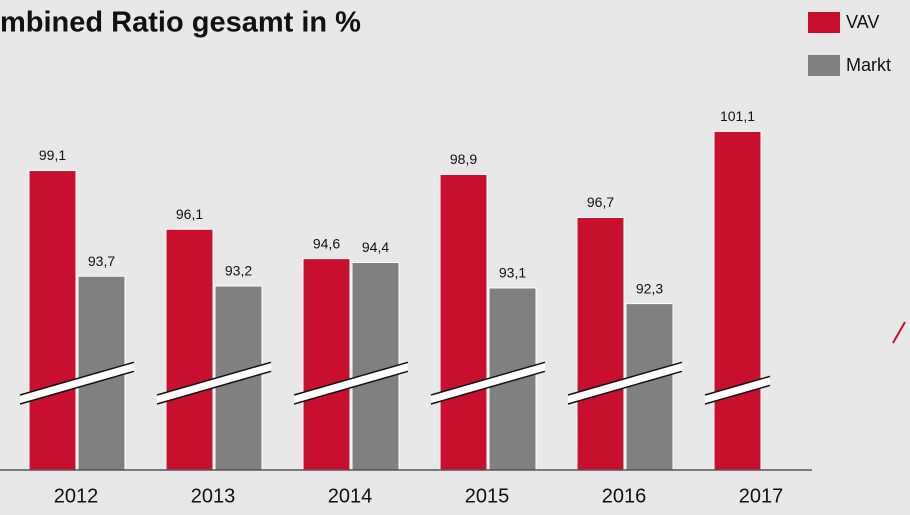 The width and height of the screenshot is (910, 515). Describe the element at coordinates (189, 214) in the screenshot. I see `value-label: 96,1` at that location.